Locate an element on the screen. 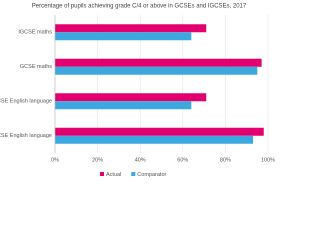  x-tick-label: 80% is located at coordinates (225, 160).